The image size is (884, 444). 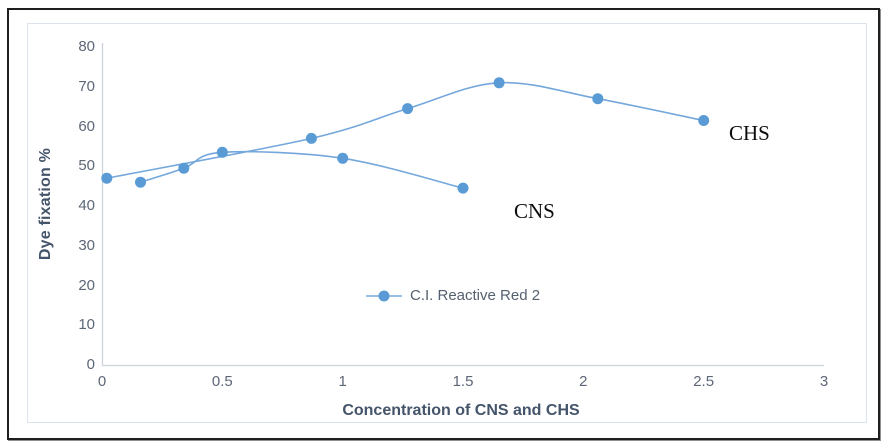 I want to click on series-annotation-chs: CHS, so click(x=749, y=133).